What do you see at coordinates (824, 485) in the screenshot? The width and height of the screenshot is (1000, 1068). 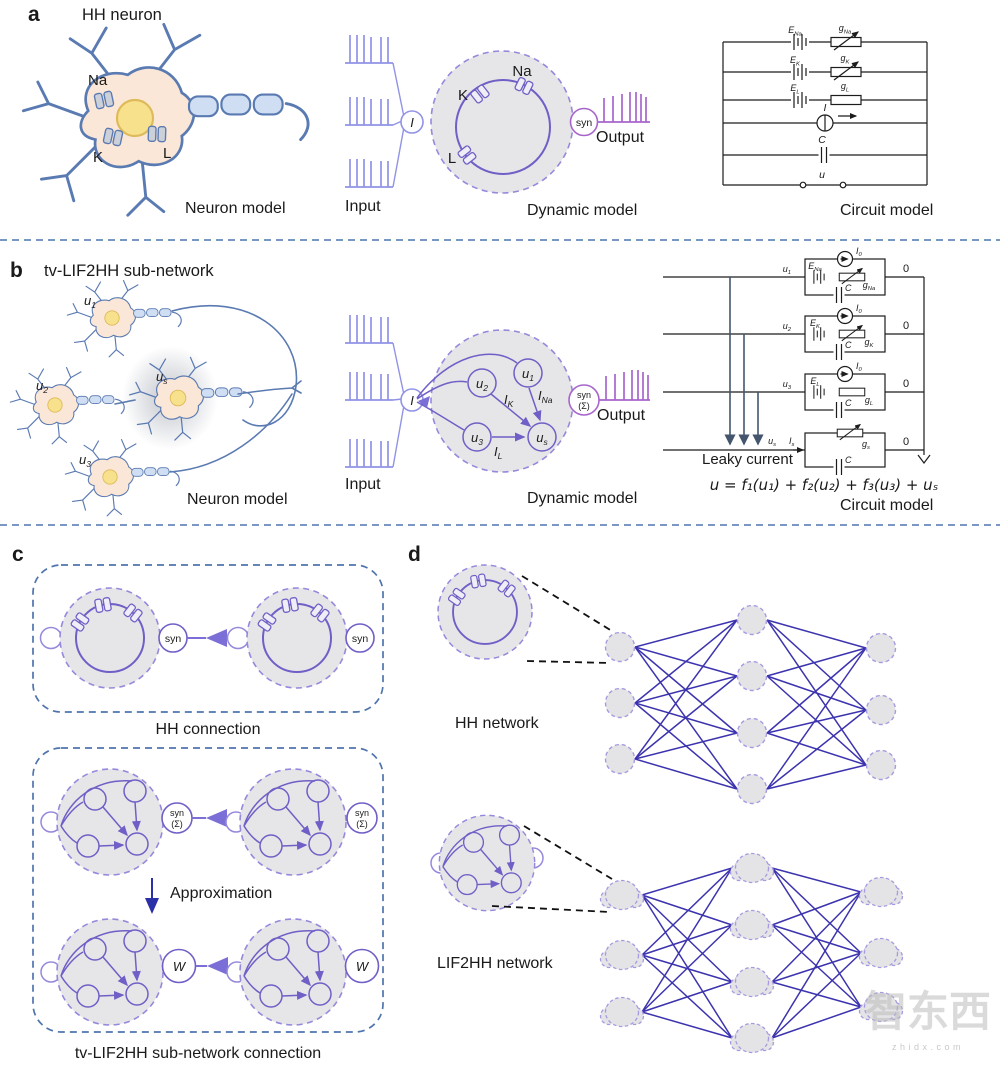 I see `voltage-equation: u = f₁(u₁) + f₂(u₂) + f₃(u₃) + uₛ` at bounding box center [824, 485].